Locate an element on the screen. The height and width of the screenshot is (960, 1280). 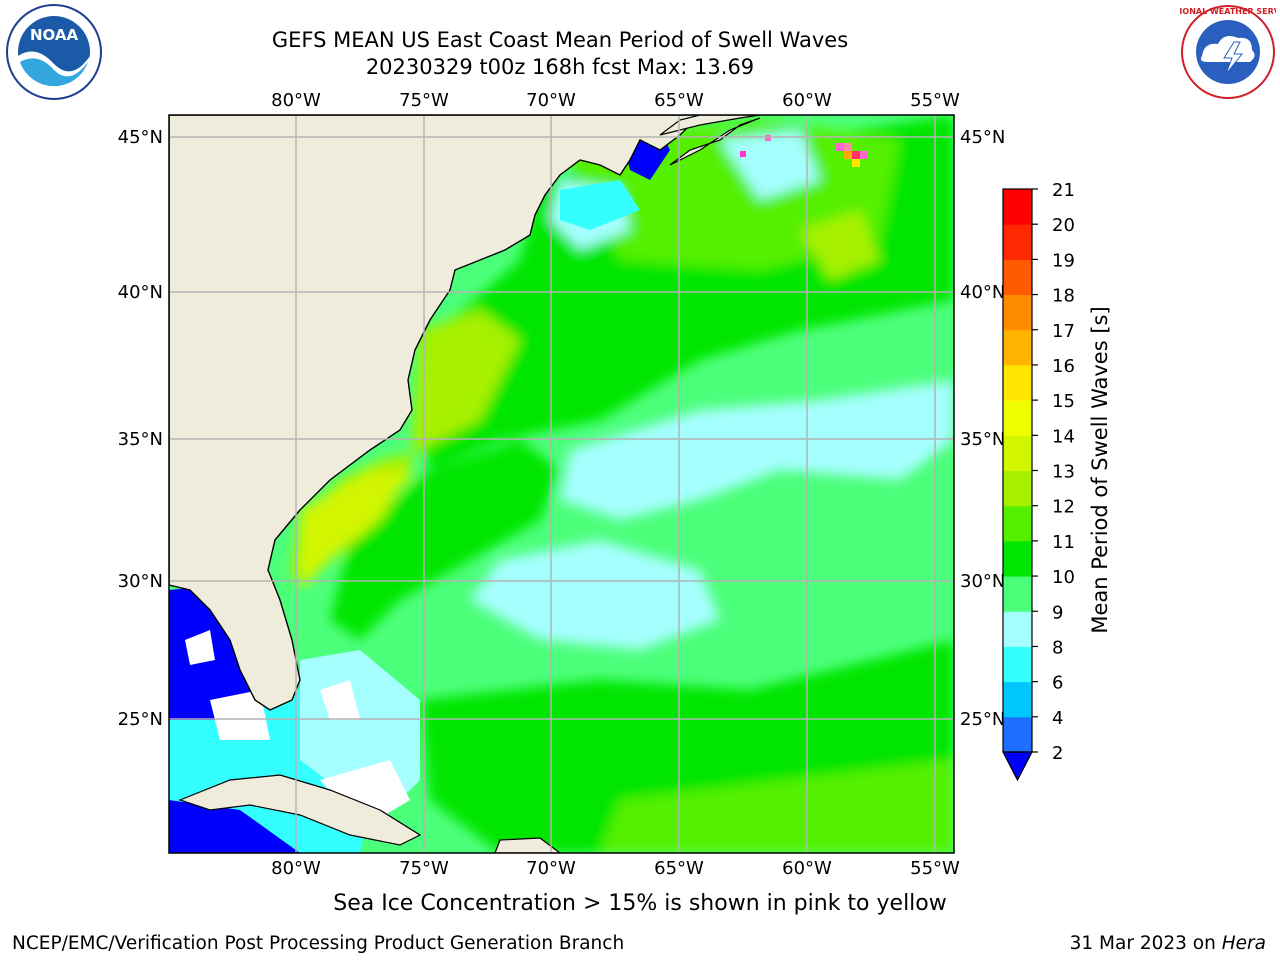
colorbar-tick-label: 20 is located at coordinates (1063, 225).